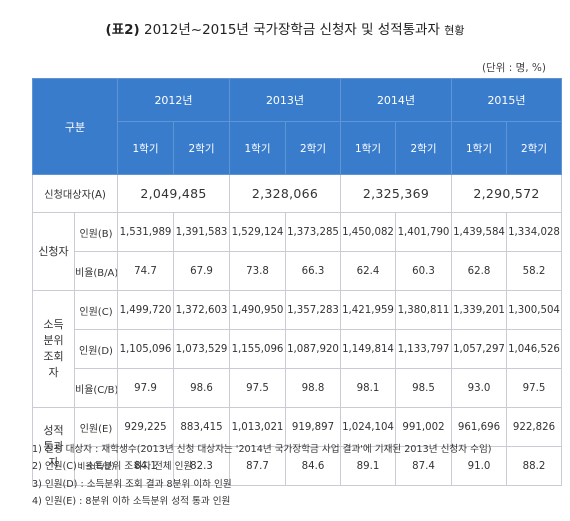 This screenshot has height=521, width=570. I want to click on table-cell: 89.1, so click(368, 466).